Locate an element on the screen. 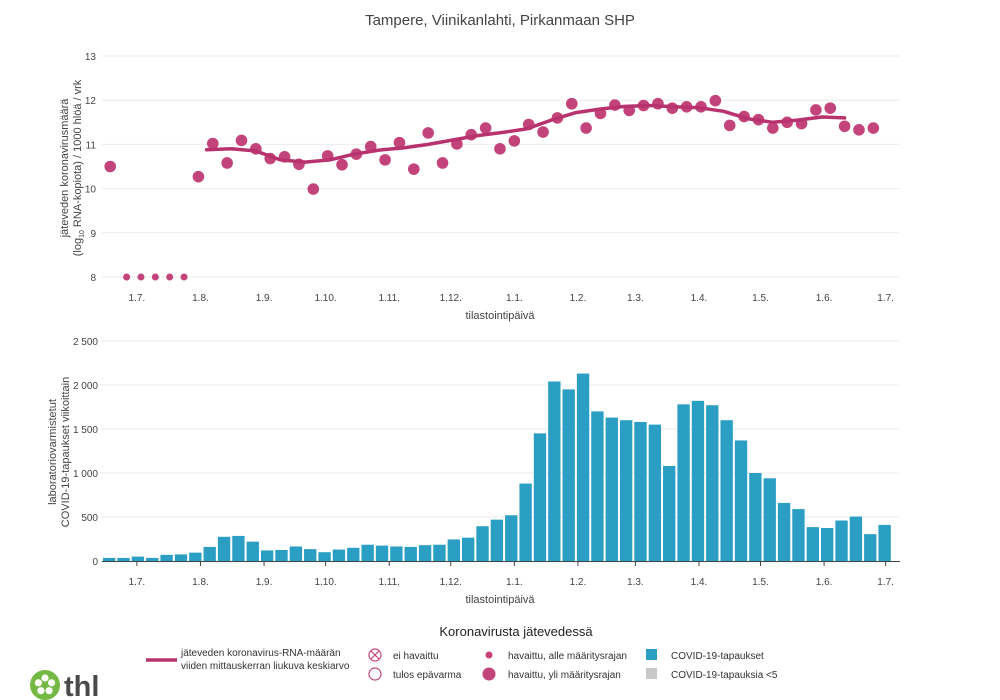 The width and height of the screenshot is (1000, 700). legend-uncertain-icon is located at coordinates (375, 674).